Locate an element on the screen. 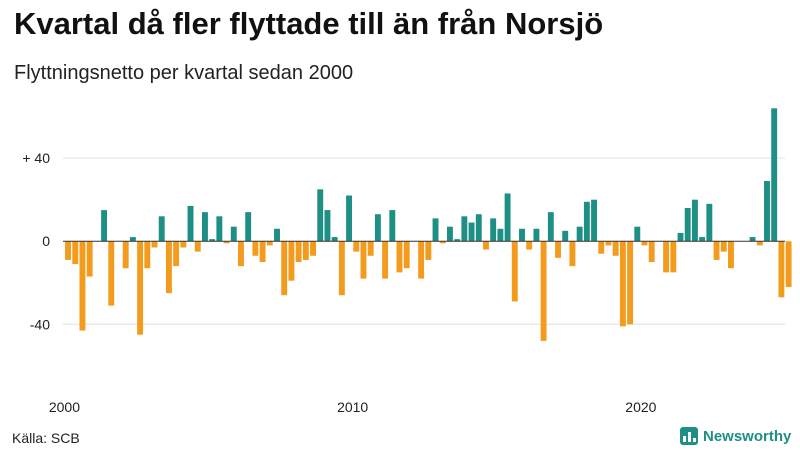 This screenshot has height=450, width=800. x-tick-labels: 2000 2010 2020 is located at coordinates (353, 407).